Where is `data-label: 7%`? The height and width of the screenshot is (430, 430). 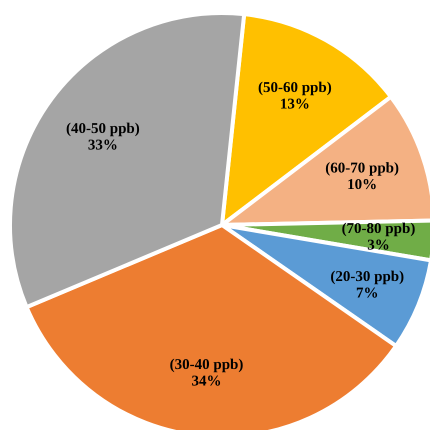
data-label: 7% is located at coordinates (367, 293).